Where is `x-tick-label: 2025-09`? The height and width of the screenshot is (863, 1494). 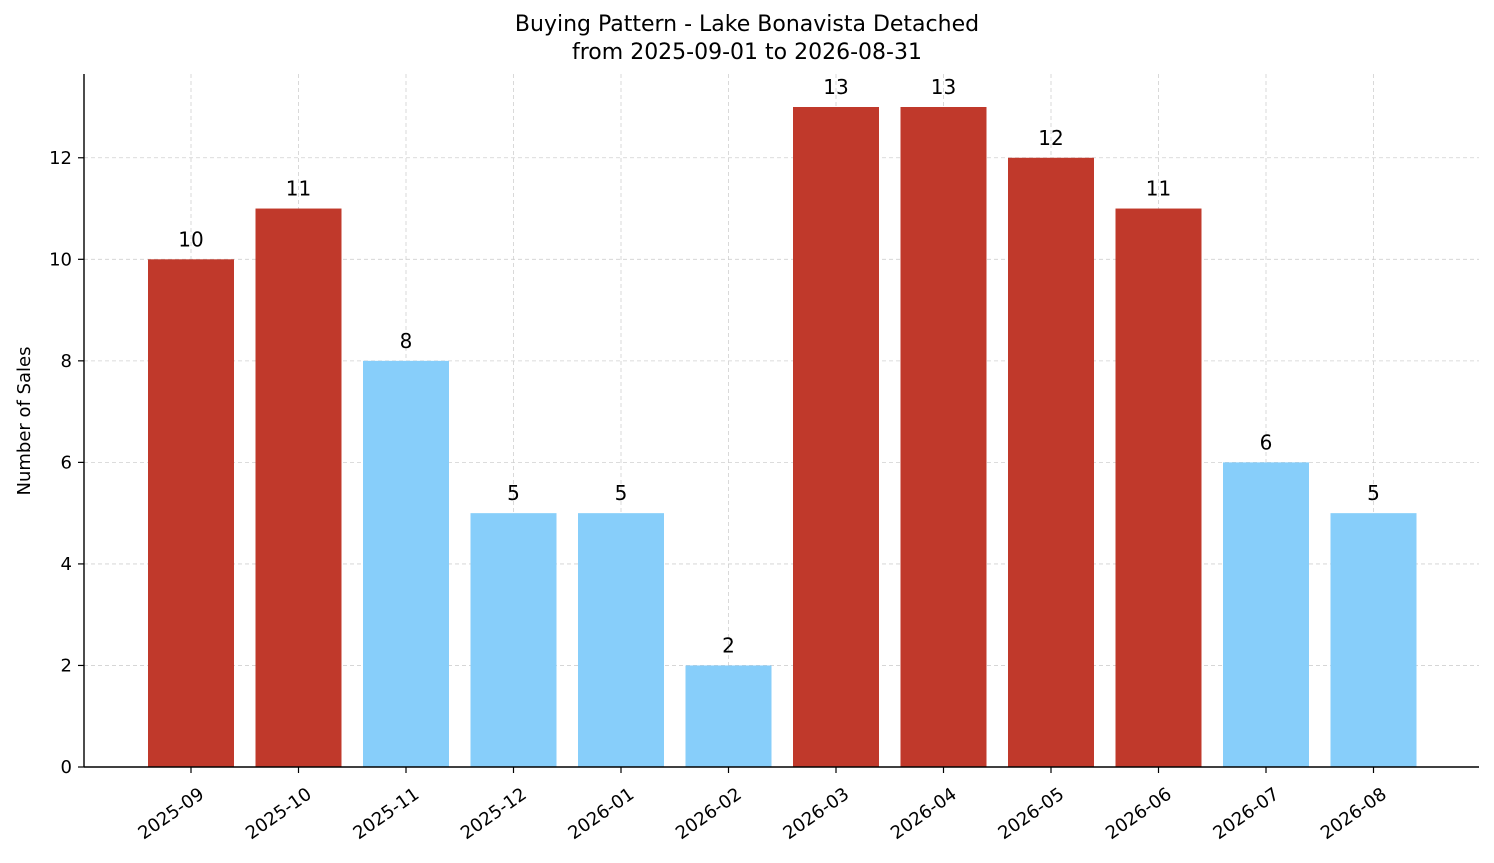
x-tick-label: 2025-09 is located at coordinates (171, 814).